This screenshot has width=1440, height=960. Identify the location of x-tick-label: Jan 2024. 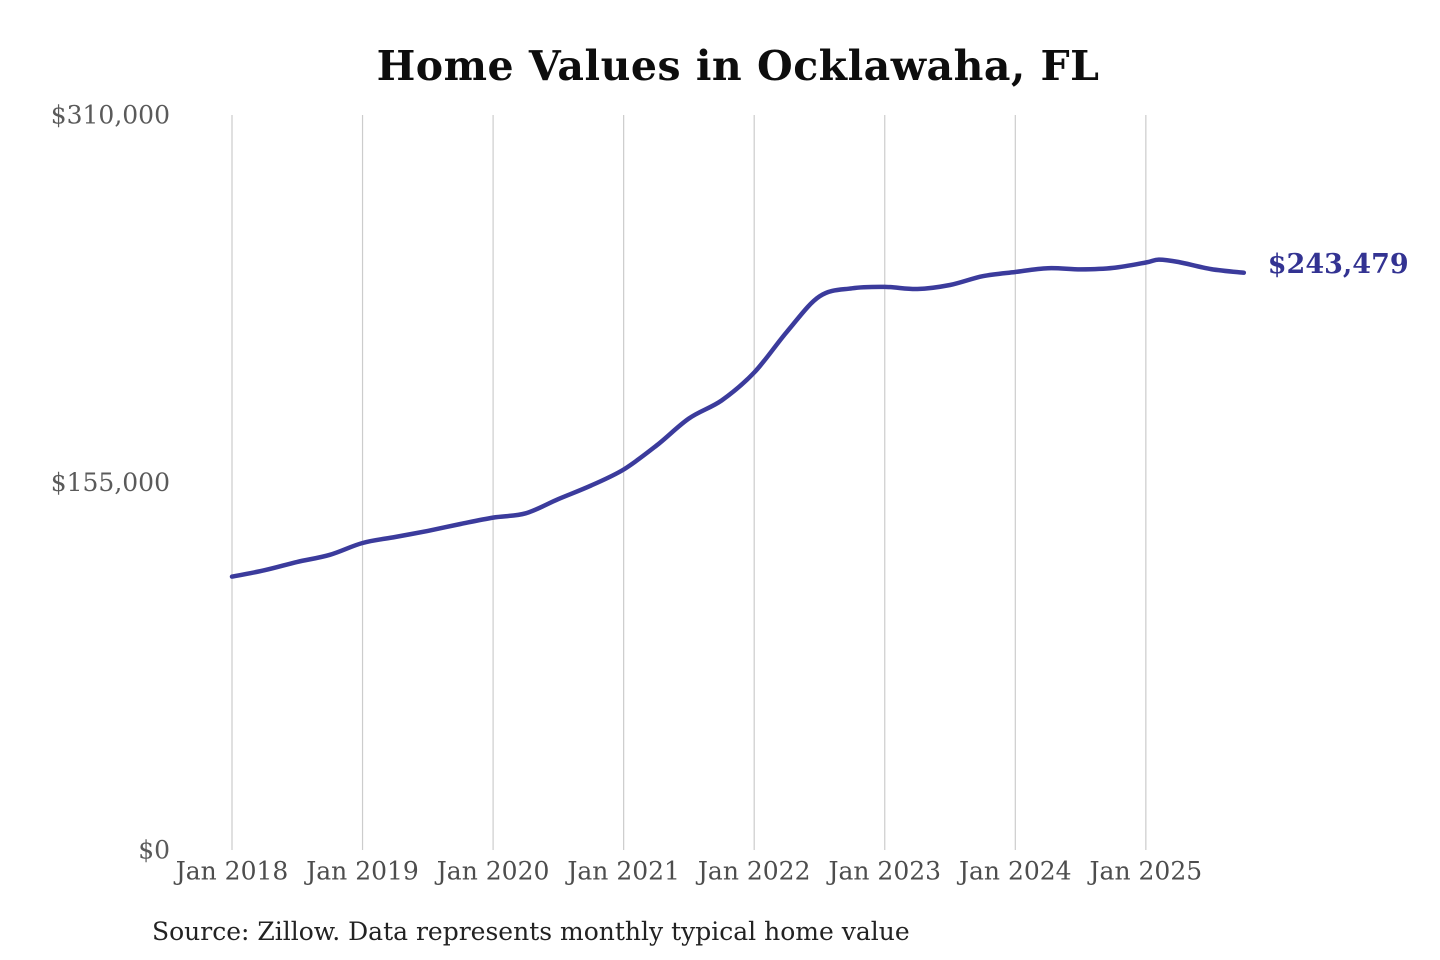
(1014, 871).